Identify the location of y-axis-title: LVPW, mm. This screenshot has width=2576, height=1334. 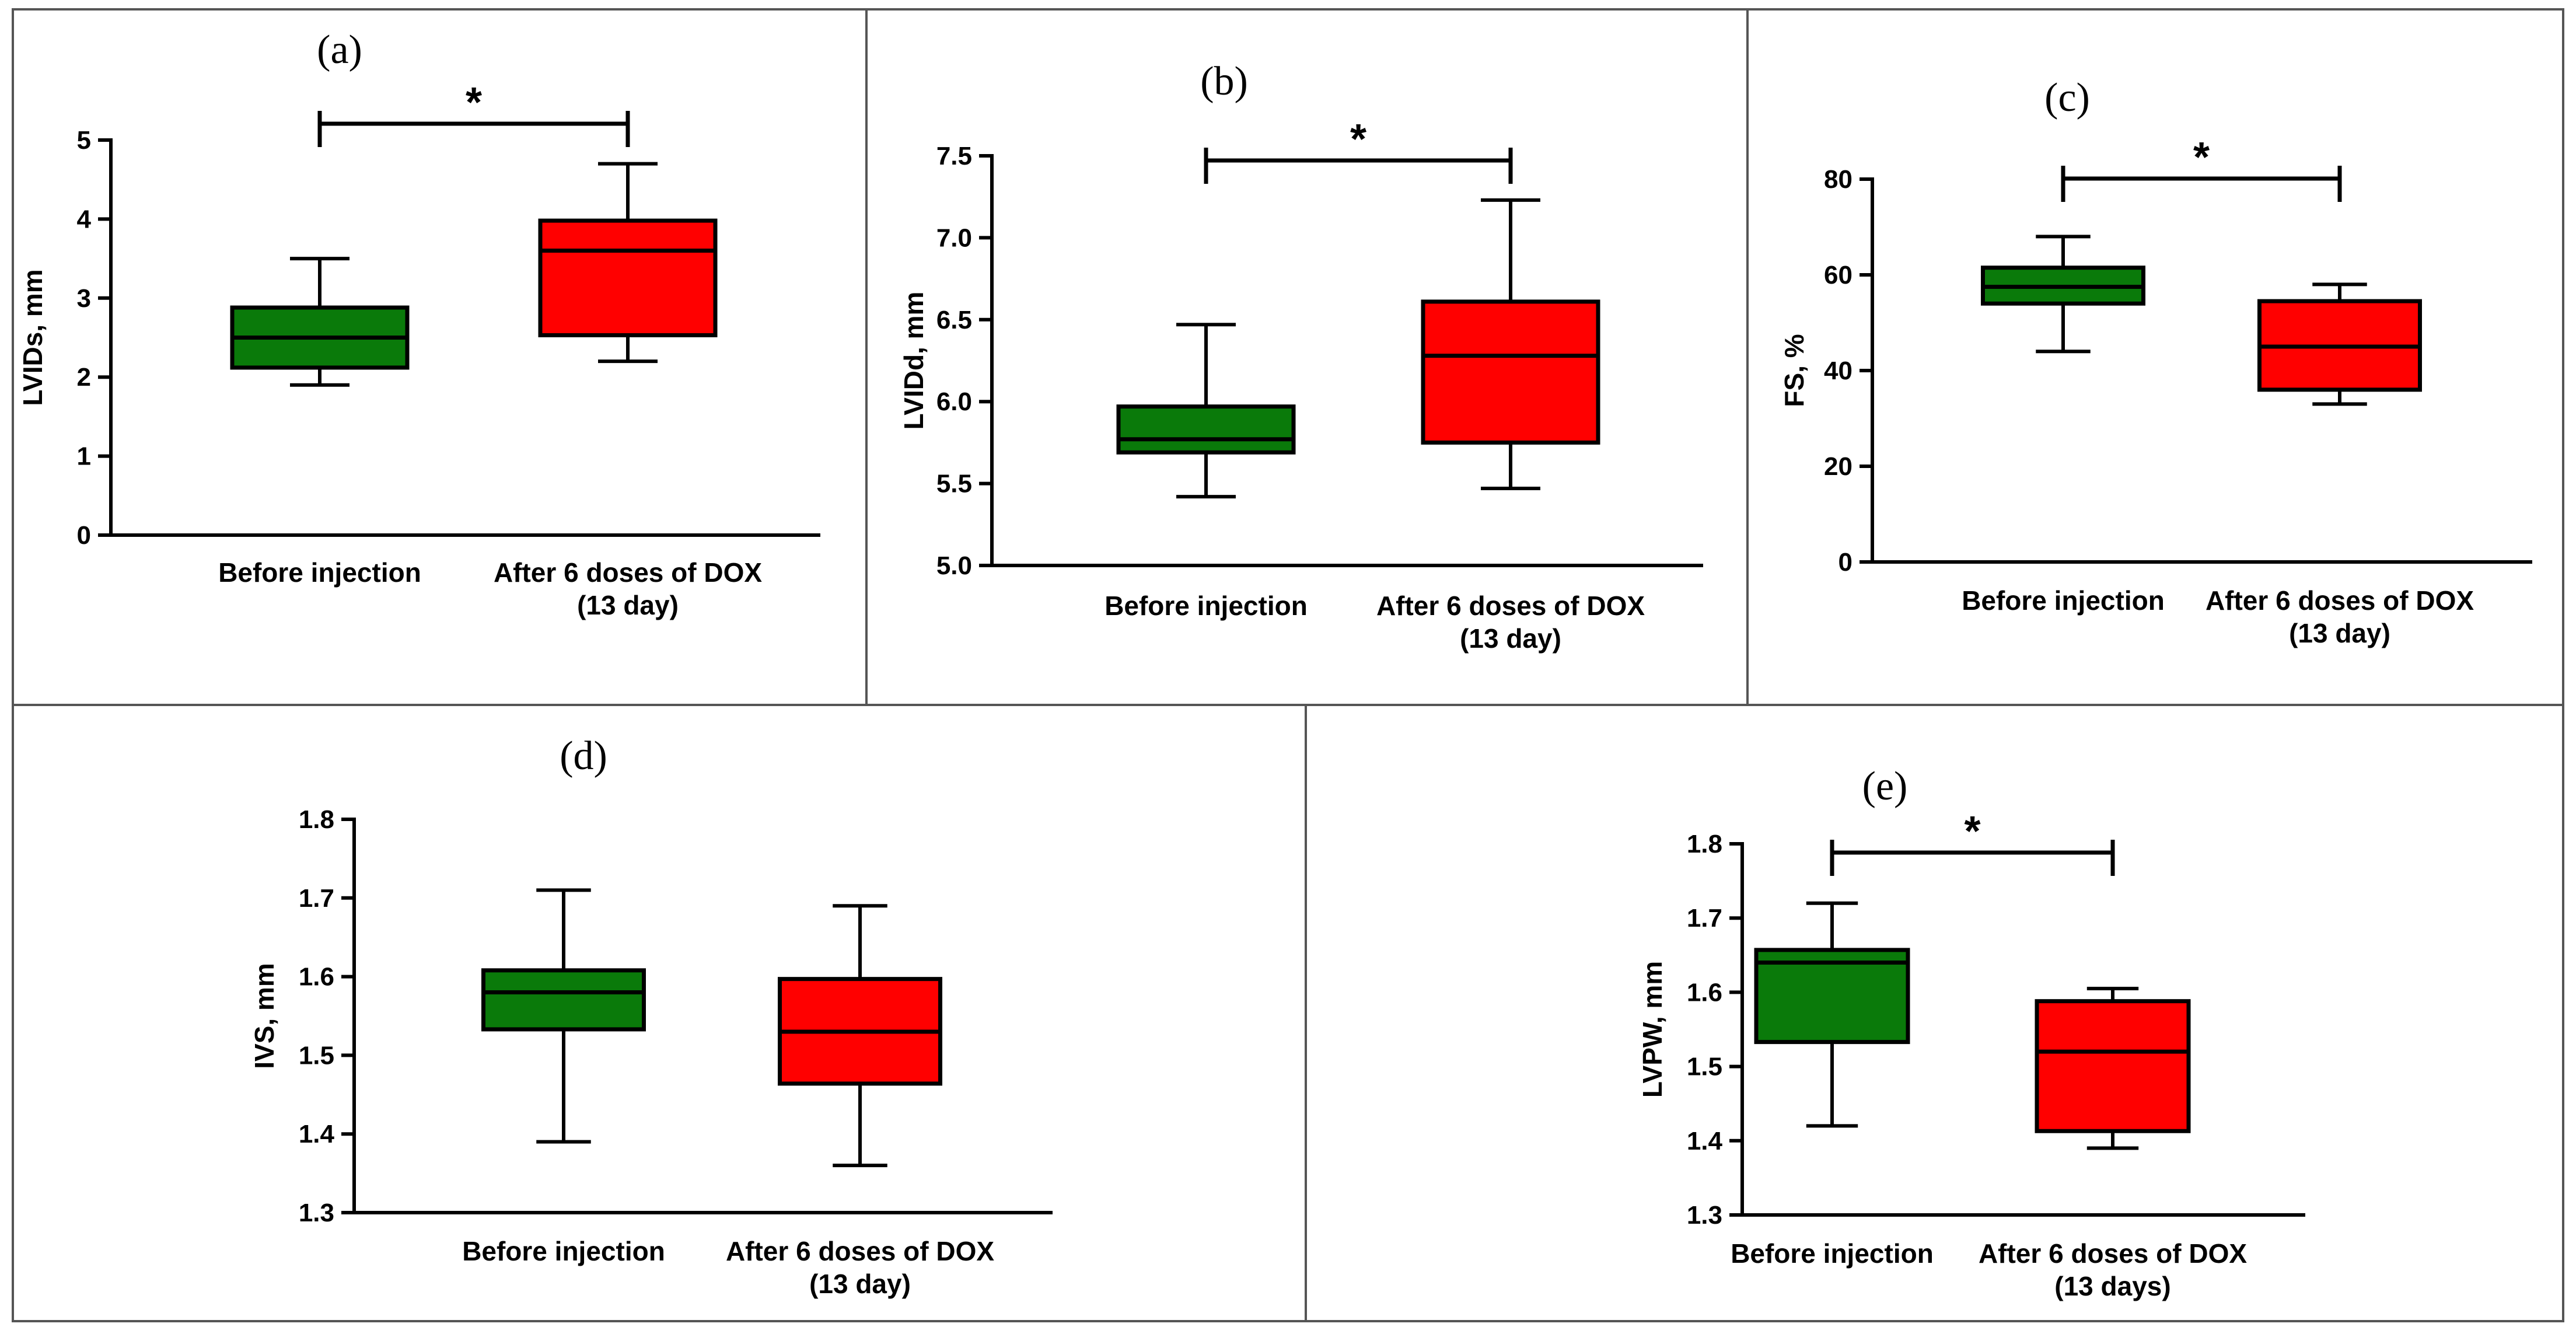
(1652, 1029).